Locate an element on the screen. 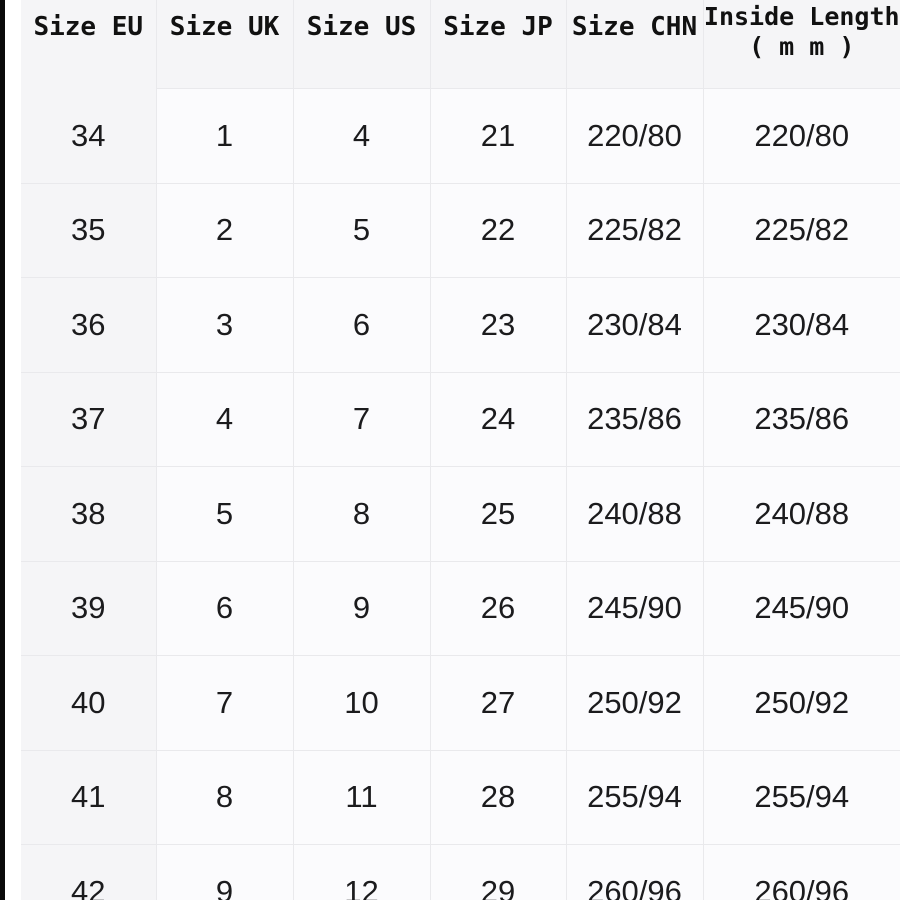  cell-size-eu: 35 is located at coordinates (88, 230).